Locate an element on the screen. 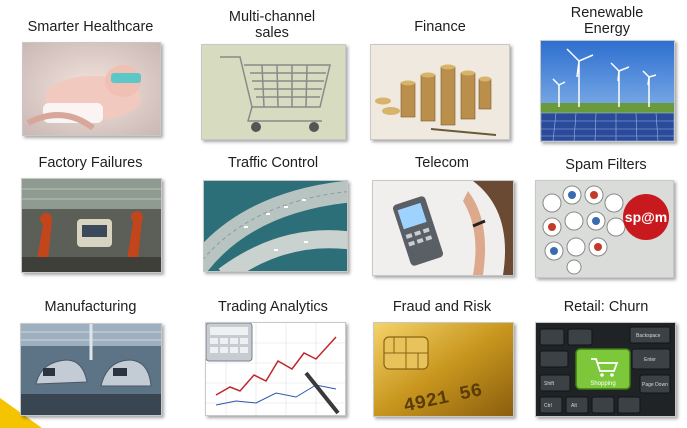 Image resolution: width=687 pixels, height=428 pixels. tile-label: Fraud and Risk is located at coordinates (442, 307).